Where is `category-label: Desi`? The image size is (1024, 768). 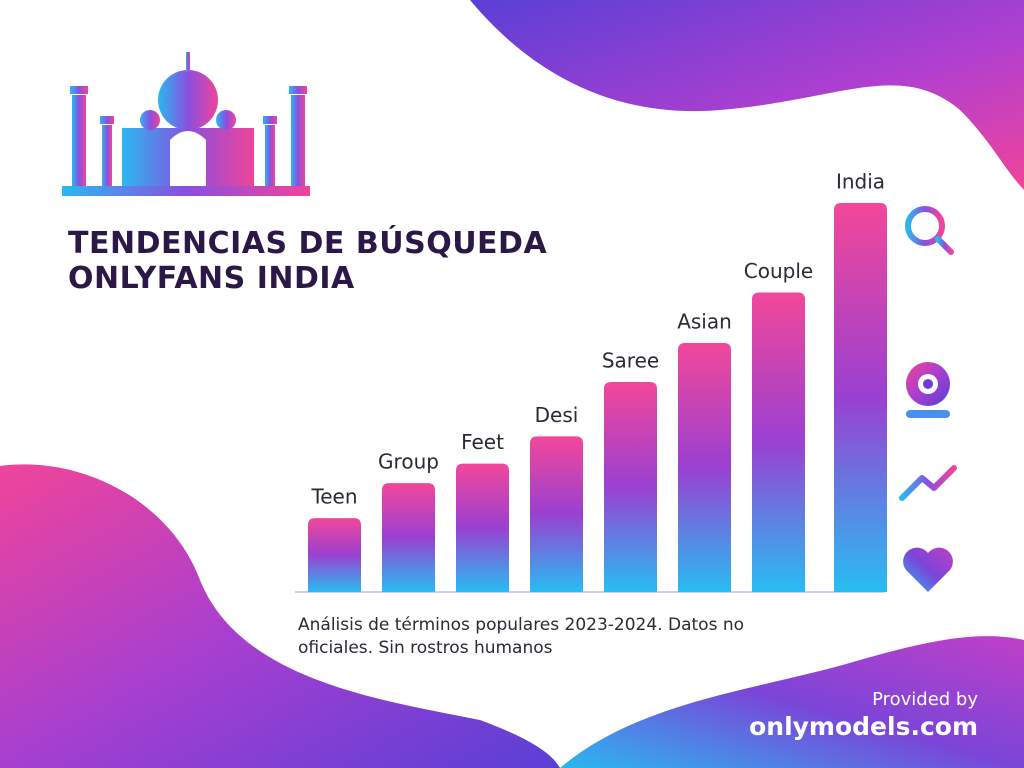
category-label: Desi is located at coordinates (557, 415).